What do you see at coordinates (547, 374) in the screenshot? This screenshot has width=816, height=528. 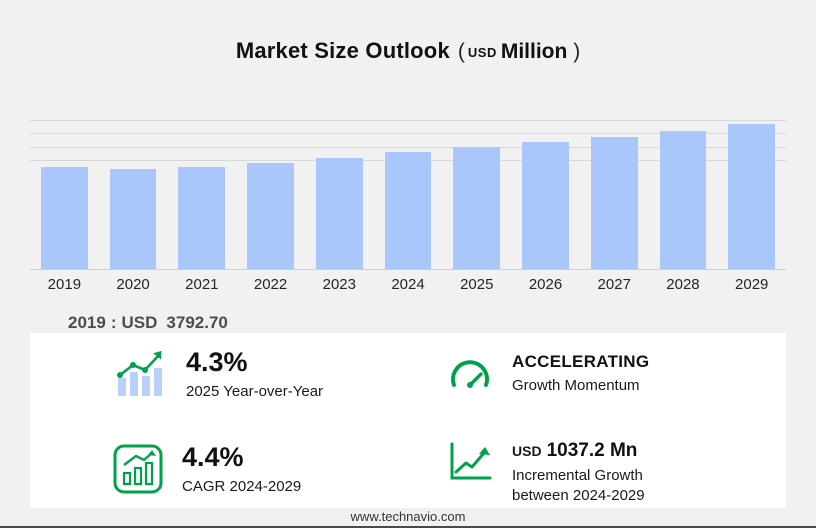 I see `stat-accelerating: ACCELERATING Growth Momentum` at bounding box center [547, 374].